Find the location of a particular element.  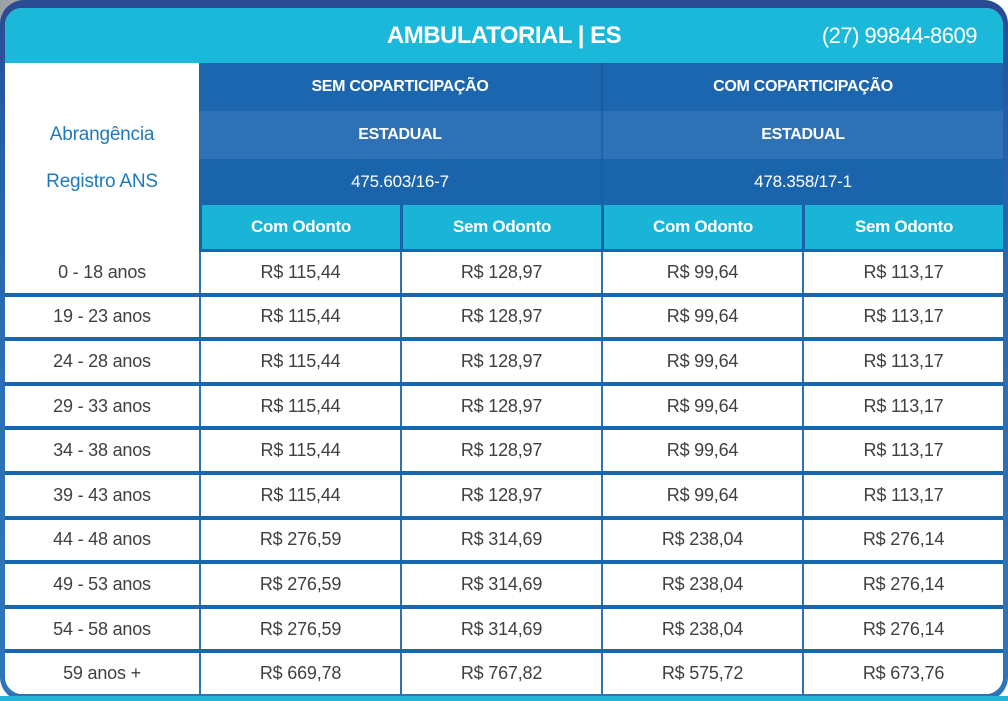

age-label: 44 - 48 anos is located at coordinates (102, 540).